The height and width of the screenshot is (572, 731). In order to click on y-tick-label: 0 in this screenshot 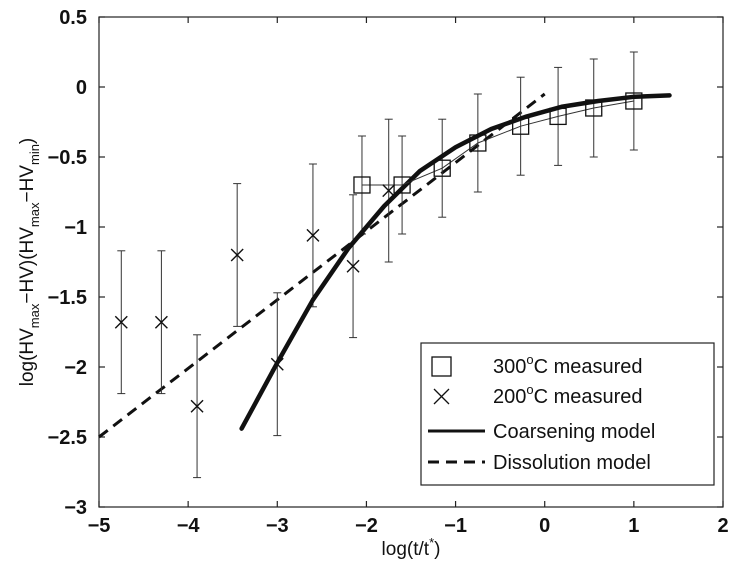, I will do `click(81, 88)`.